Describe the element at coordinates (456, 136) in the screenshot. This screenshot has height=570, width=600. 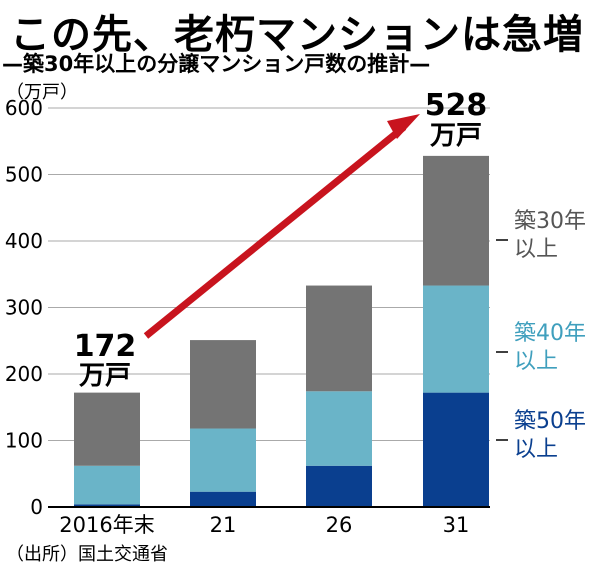
I see `end-value-unit: 万戸` at that location.